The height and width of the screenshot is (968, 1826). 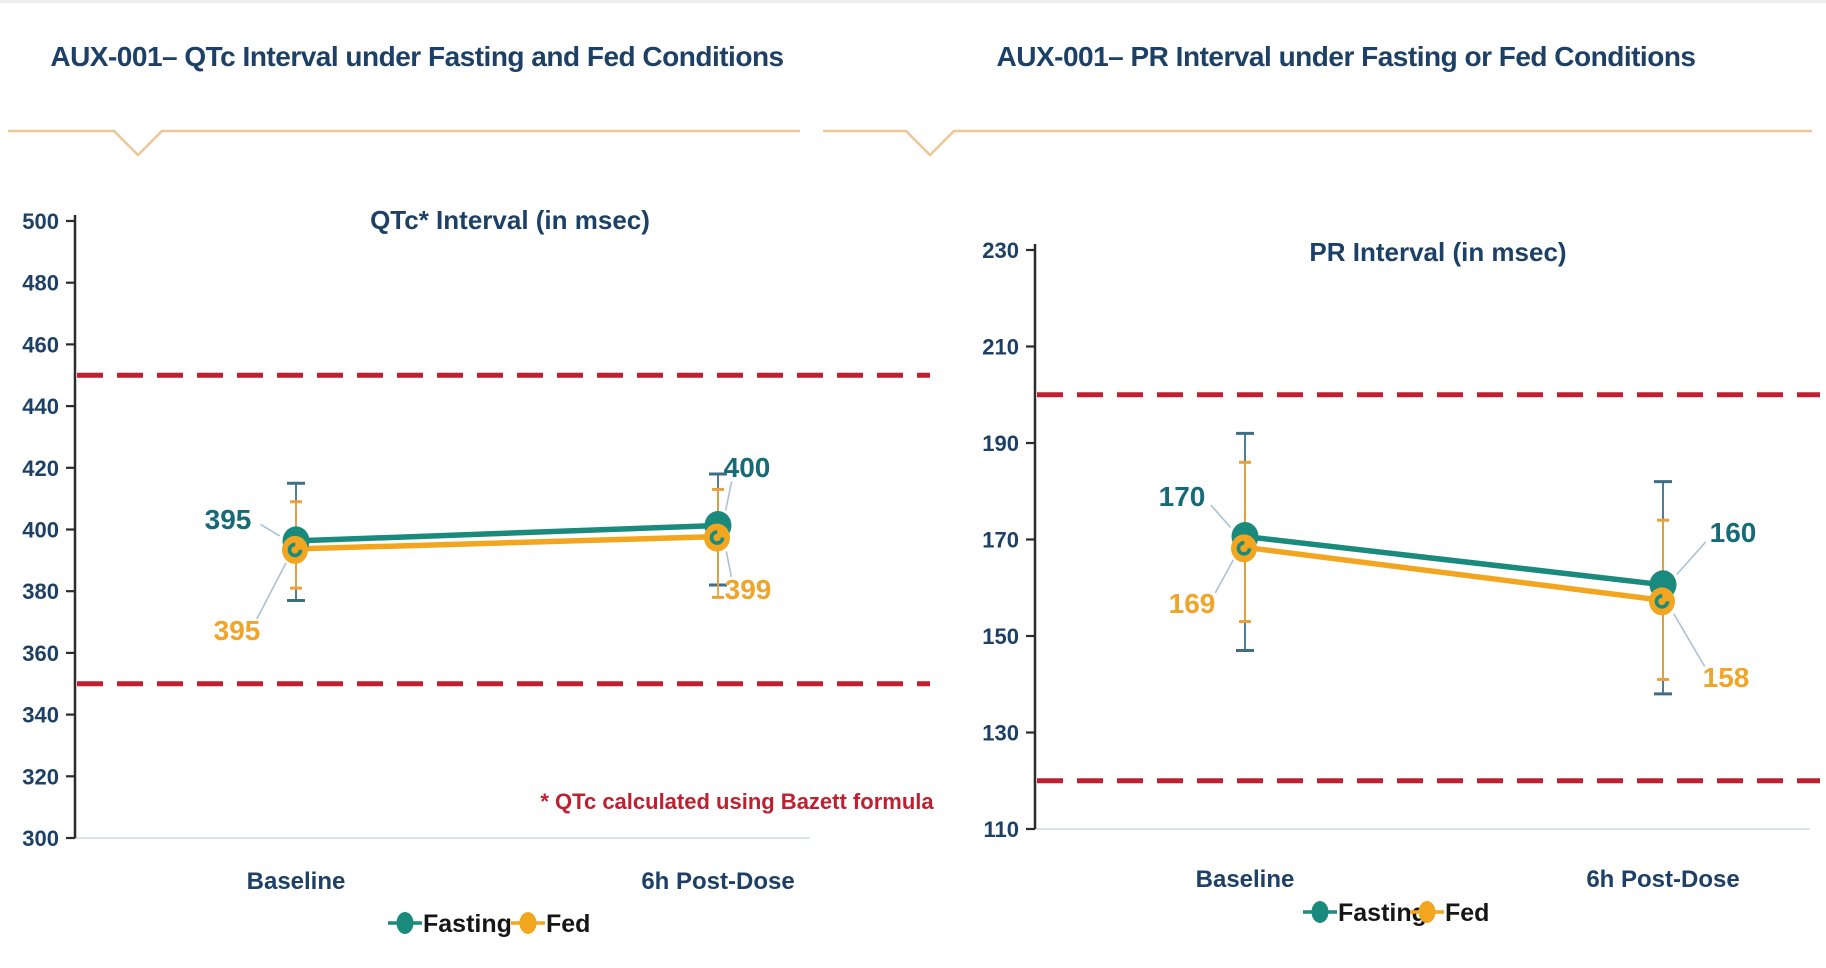 I want to click on qtc-ytick-340: 340, so click(x=40, y=715).